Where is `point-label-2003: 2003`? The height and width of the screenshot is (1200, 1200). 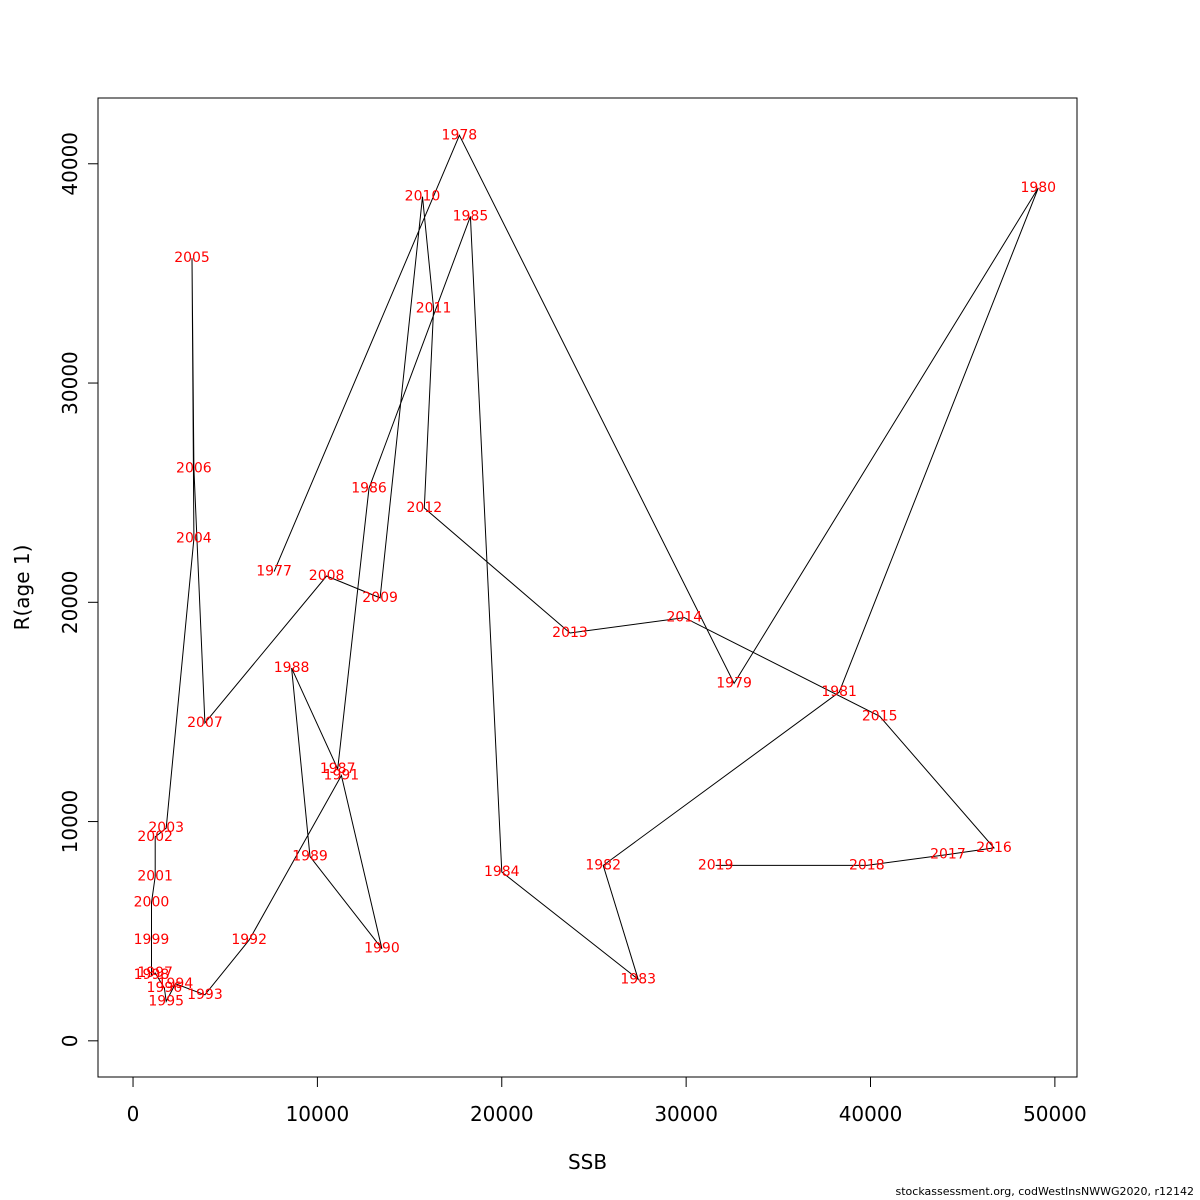
point-label-2003: 2003 is located at coordinates (166, 828).